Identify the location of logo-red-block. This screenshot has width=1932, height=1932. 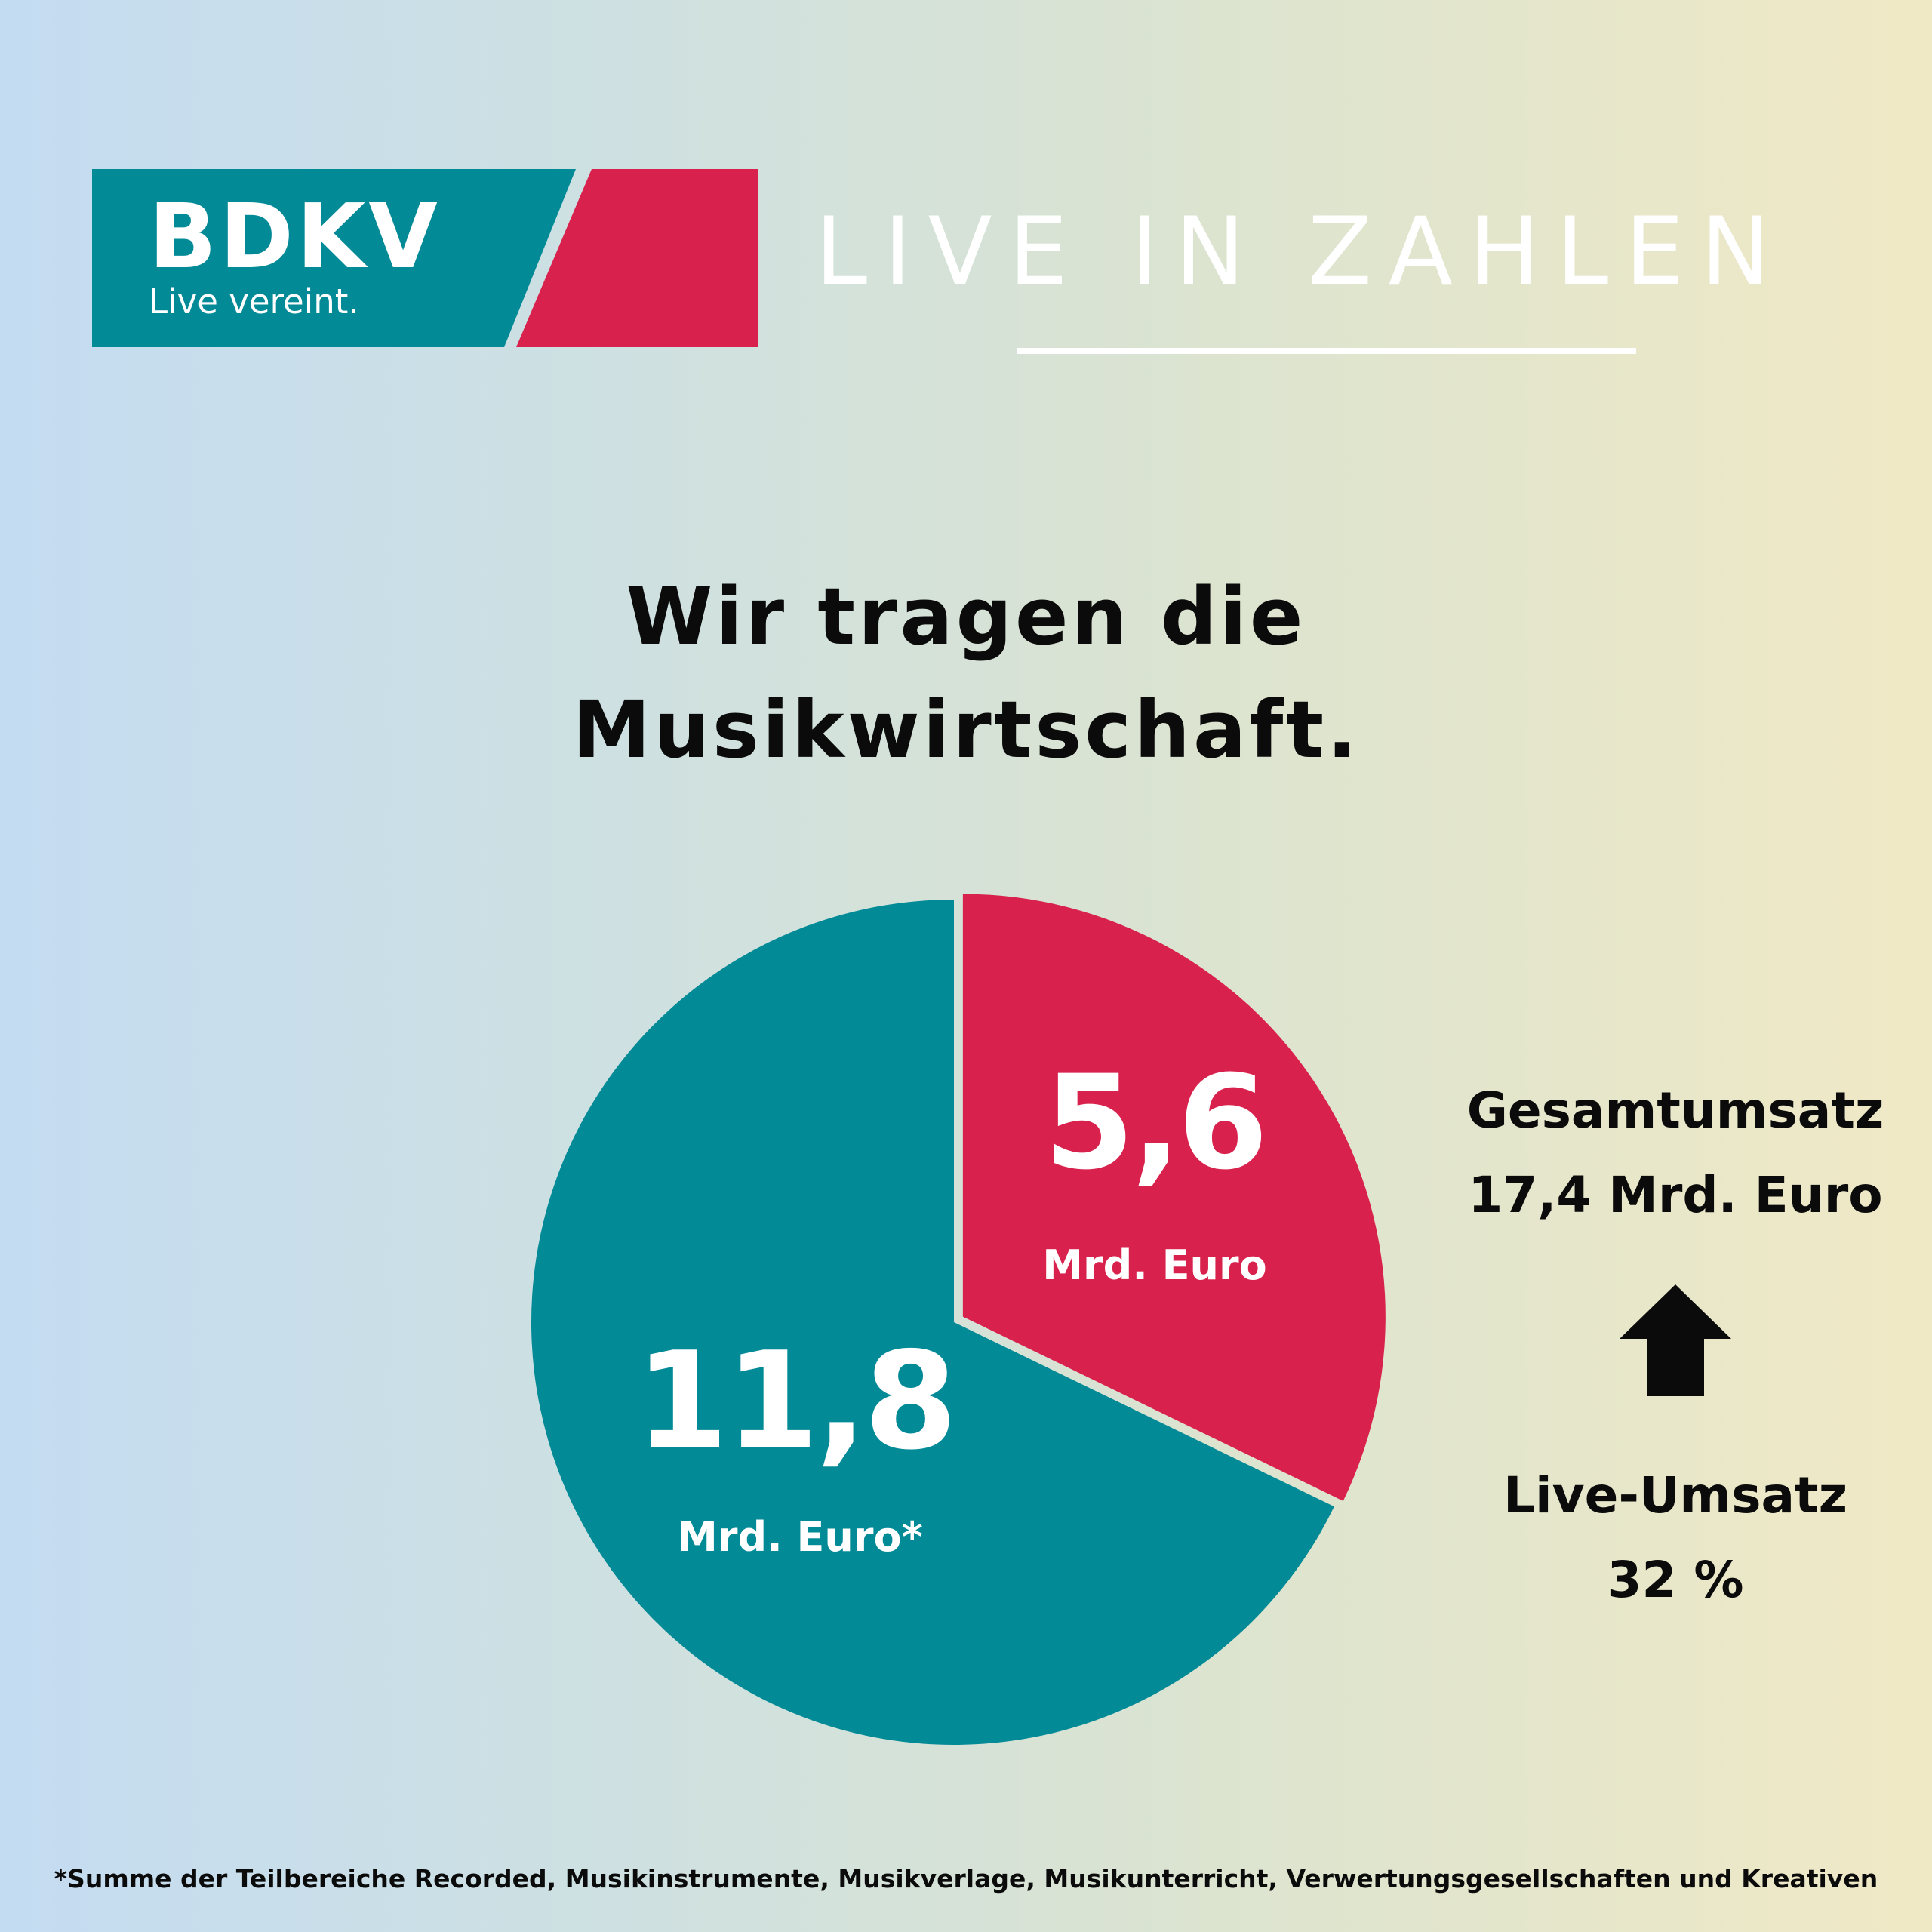
(637, 258).